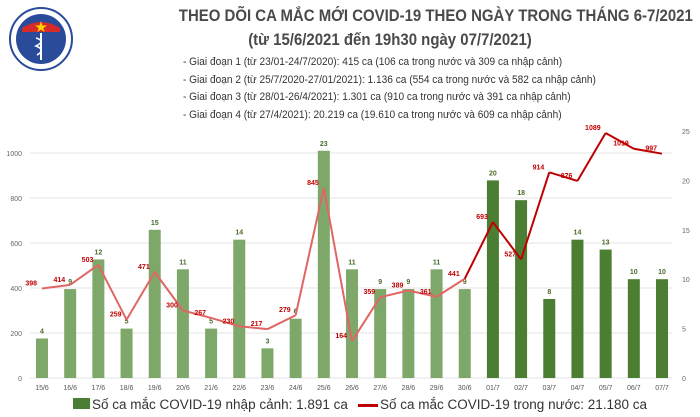  What do you see at coordinates (369, 292) in the screenshot?
I see `line-label: 359` at bounding box center [369, 292].